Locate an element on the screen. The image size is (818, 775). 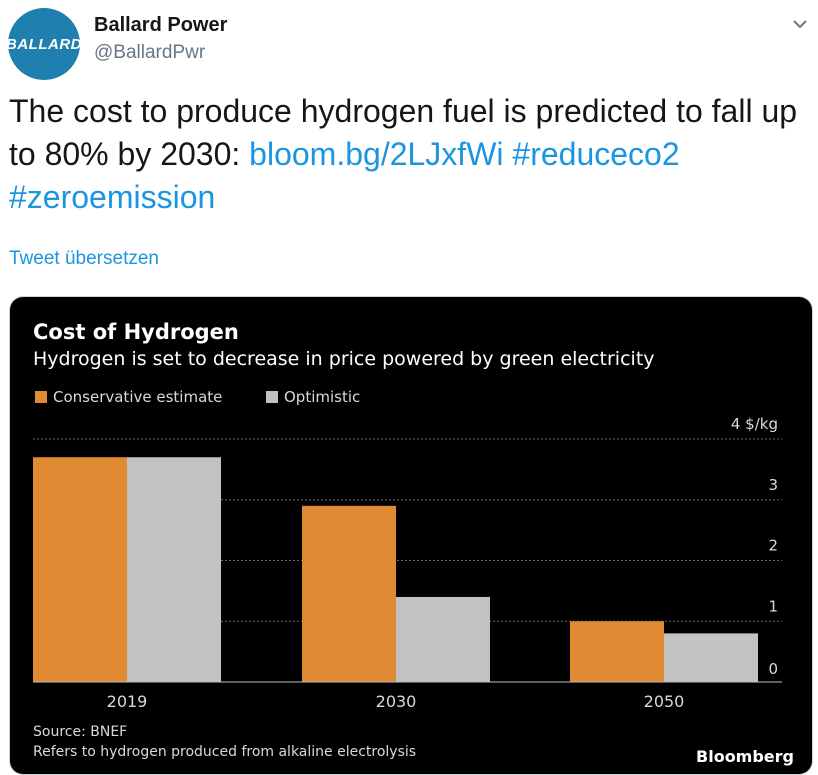
hashtag-zeroemission: #zeroemission is located at coordinates (112, 197).